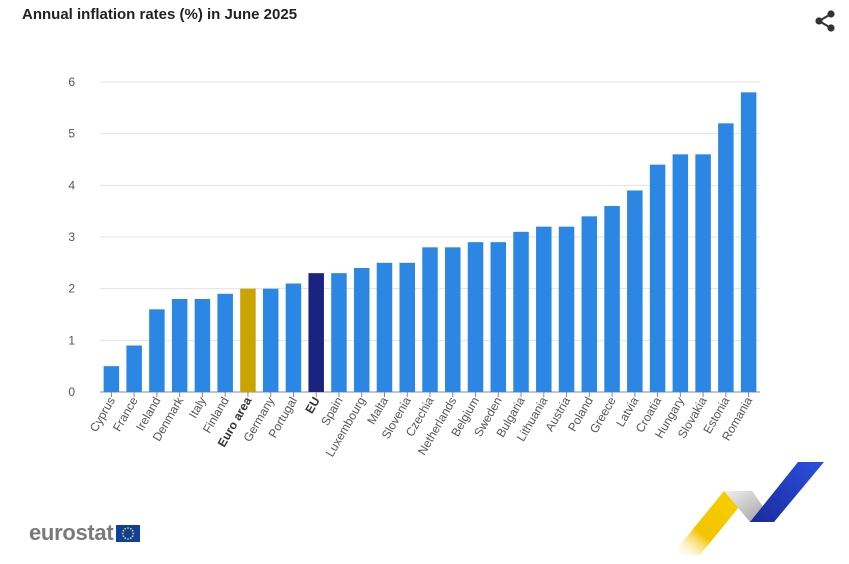 The image size is (849, 564). I want to click on eurostat-ribbon-icon, so click(748, 508).